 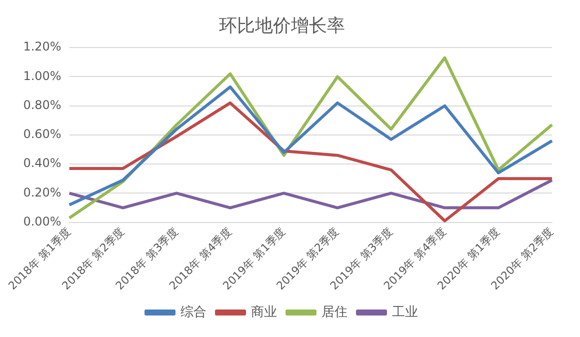 What do you see at coordinates (264, 312) in the screenshot?
I see `legend-label: 商业` at bounding box center [264, 312].